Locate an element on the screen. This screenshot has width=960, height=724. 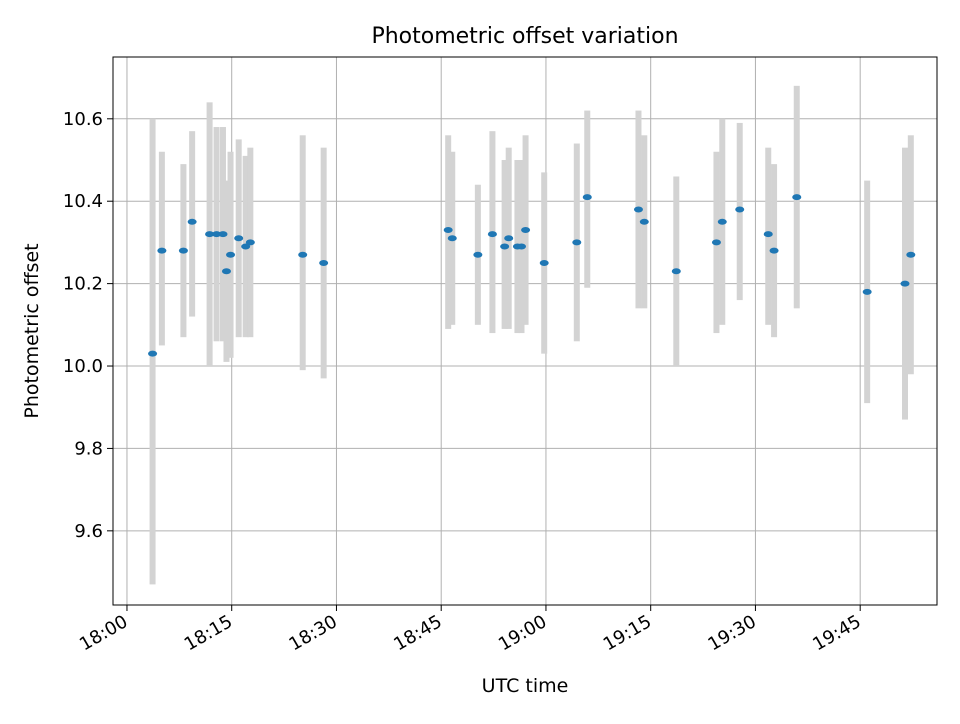
y-tick-label: 9.8 is located at coordinates (88, 448).